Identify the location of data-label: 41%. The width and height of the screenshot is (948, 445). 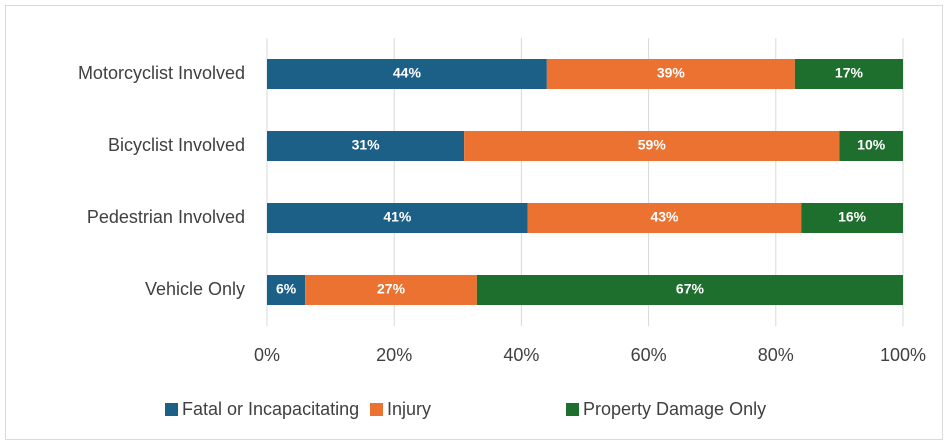
(397, 217).